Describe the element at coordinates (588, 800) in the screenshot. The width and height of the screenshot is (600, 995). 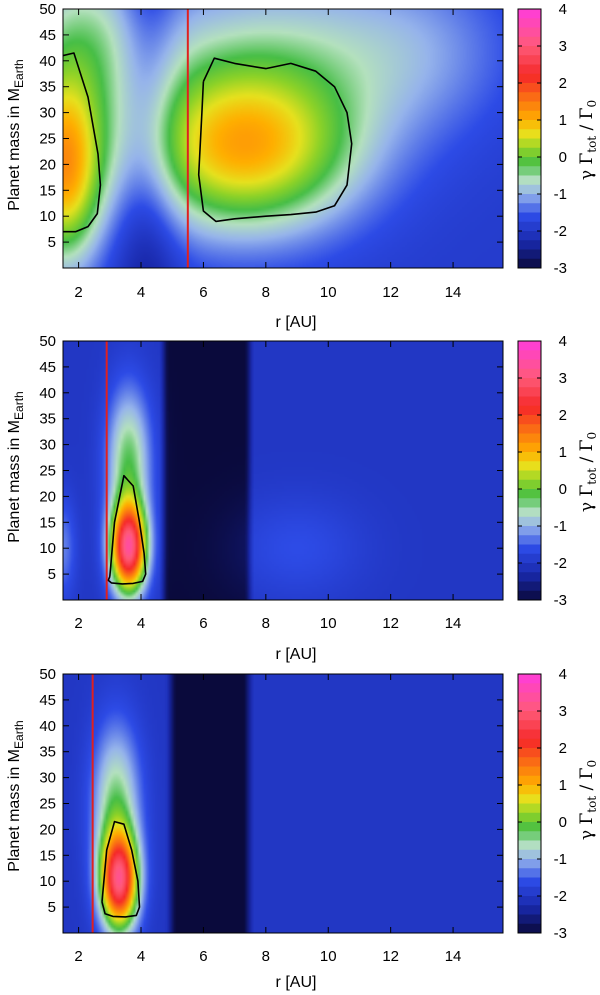
I see `colorbar-label: γ Γtot / Γ0` at that location.